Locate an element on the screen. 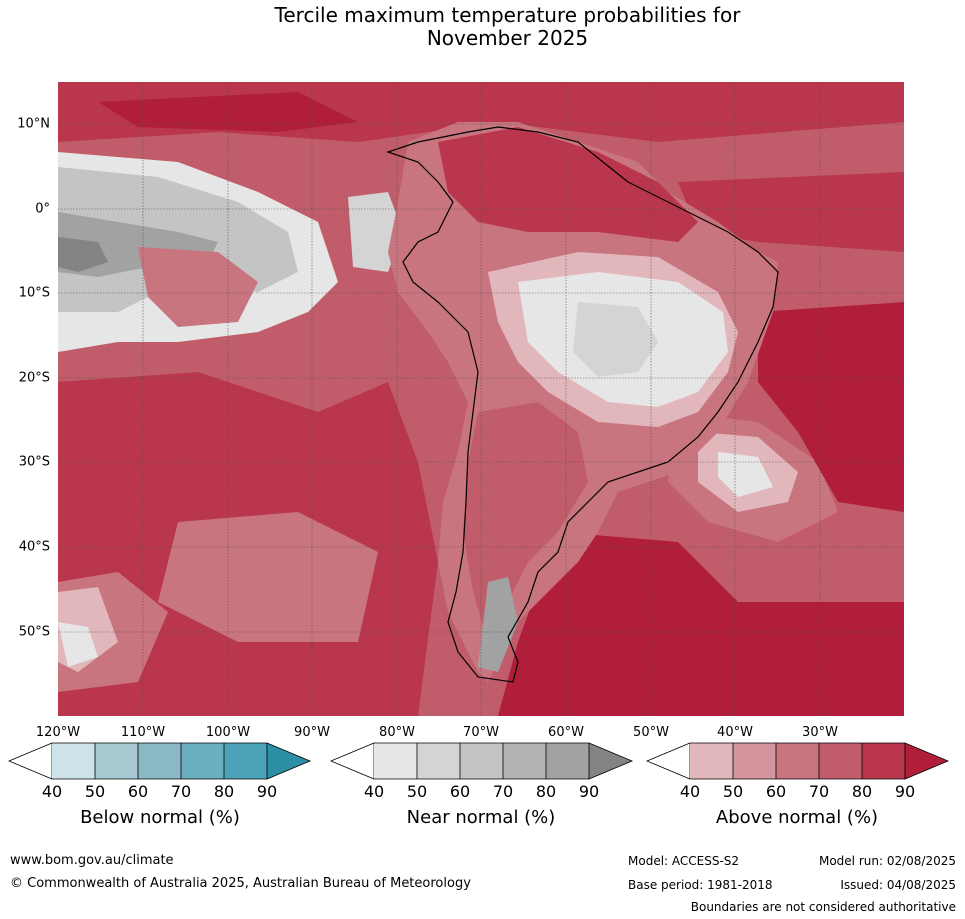 This screenshot has height=919, width=965. lat-label-10s: 10°S is located at coordinates (34, 293).